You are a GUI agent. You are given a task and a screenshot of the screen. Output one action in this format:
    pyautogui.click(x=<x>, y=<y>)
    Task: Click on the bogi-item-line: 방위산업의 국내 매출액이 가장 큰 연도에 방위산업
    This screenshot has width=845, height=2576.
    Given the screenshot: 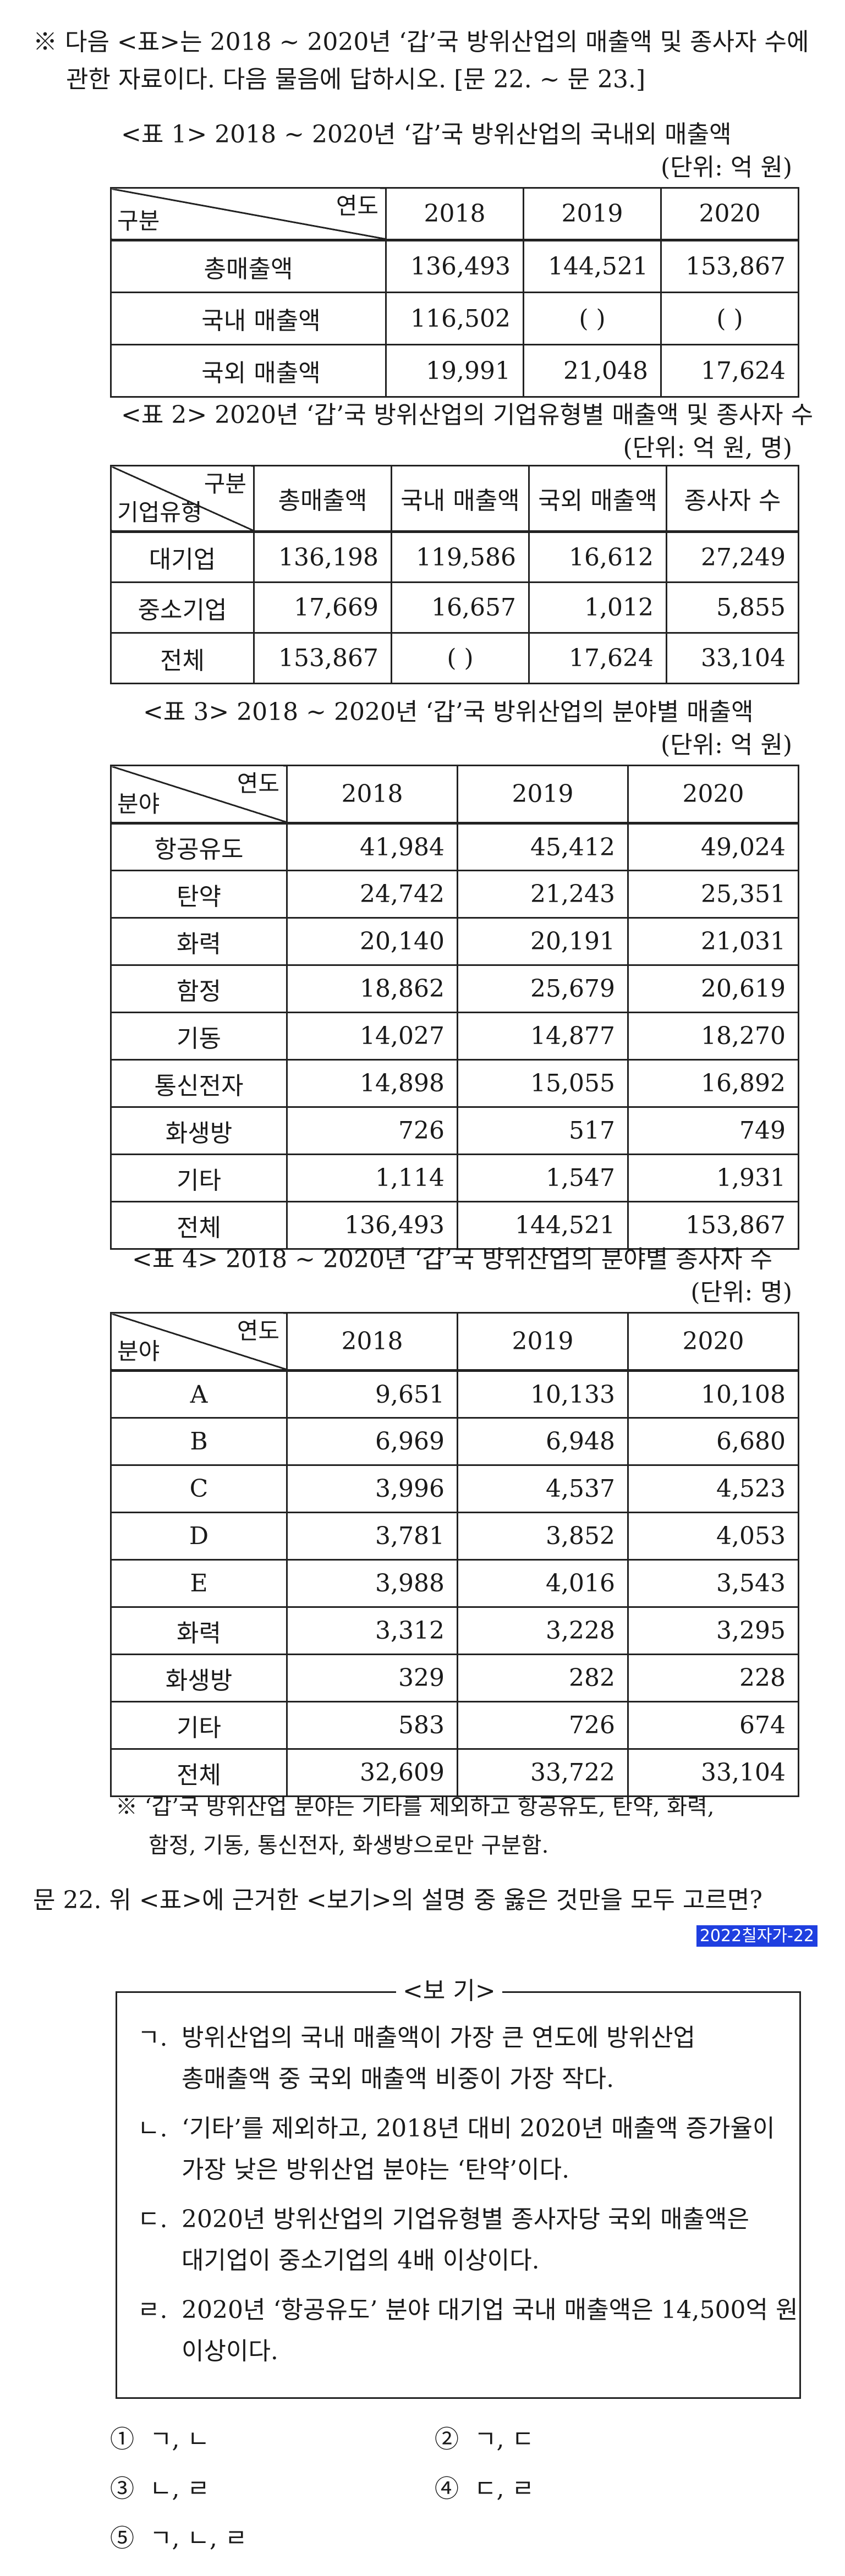 What is the action you would take?
    pyautogui.click(x=438, y=2038)
    